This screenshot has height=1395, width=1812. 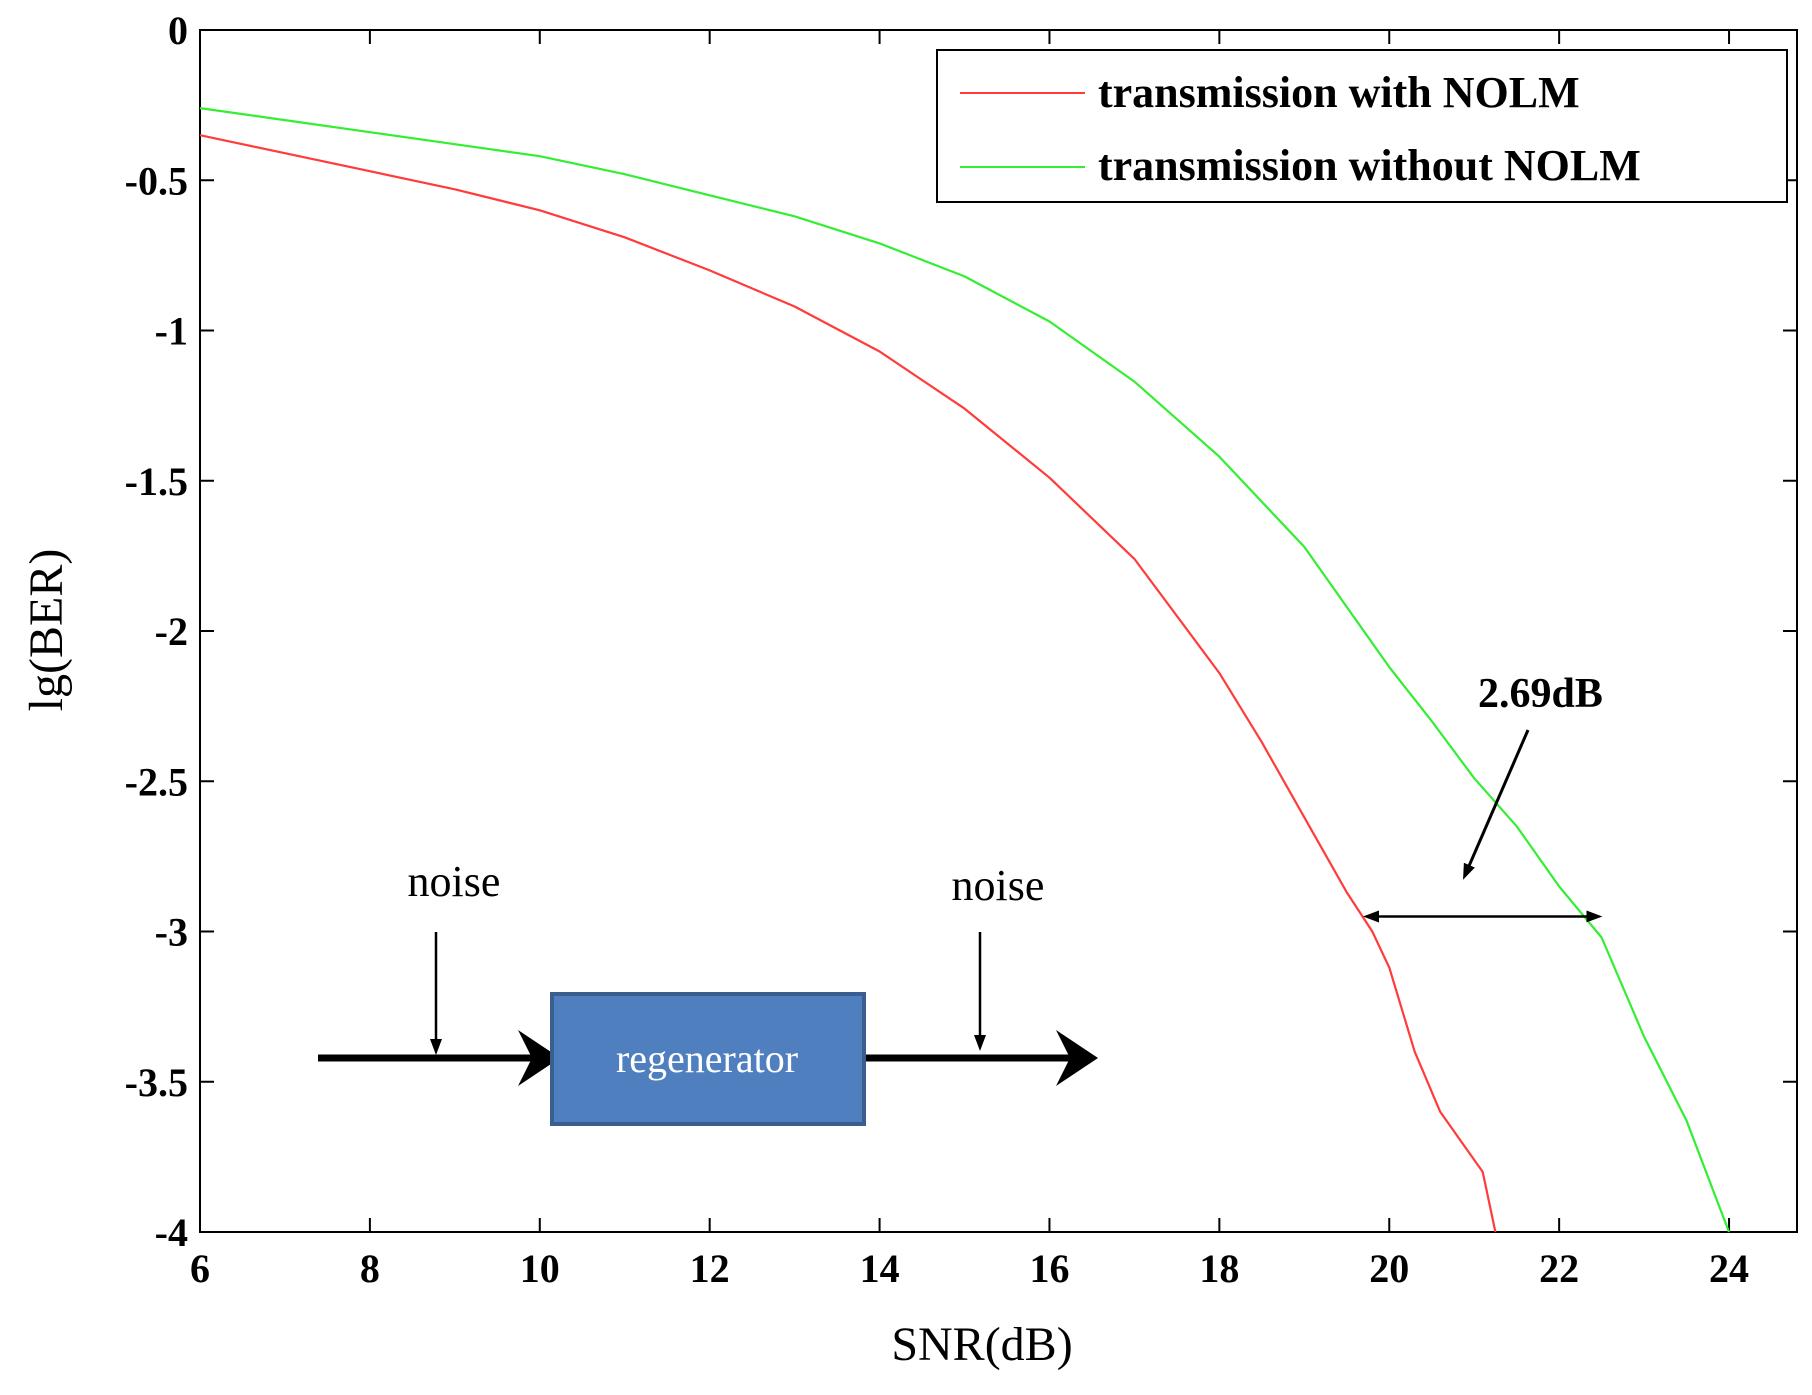 What do you see at coordinates (981, 1344) in the screenshot?
I see `x-axis-label: SNR(dB)` at bounding box center [981, 1344].